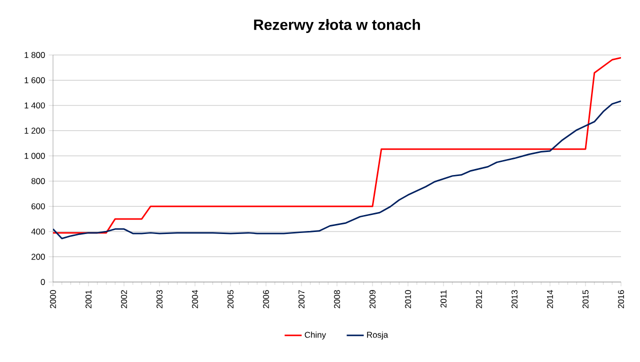 The height and width of the screenshot is (362, 640). What do you see at coordinates (195, 299) in the screenshot?
I see `x-tick-label: 2004` at bounding box center [195, 299].